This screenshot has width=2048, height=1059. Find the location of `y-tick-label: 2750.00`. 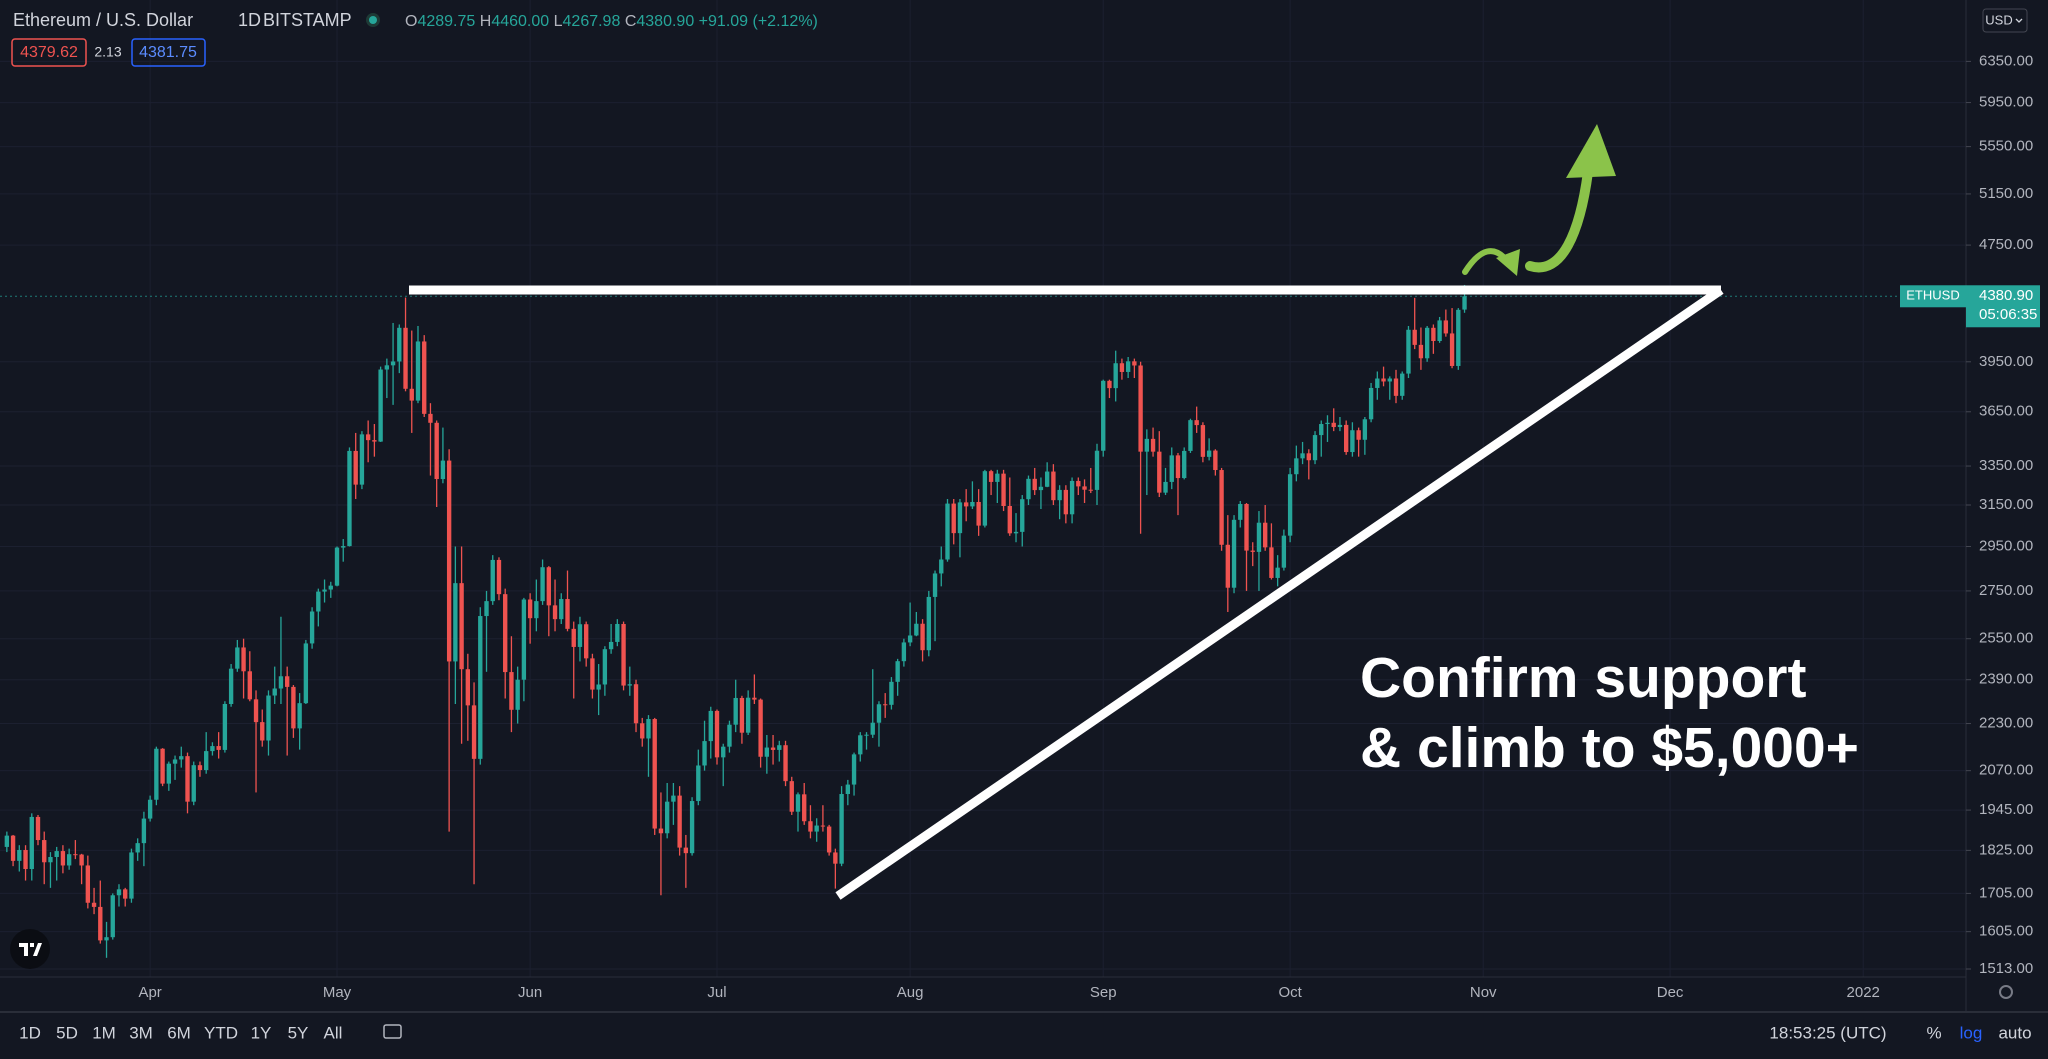

y-tick-label: 2750.00 is located at coordinates (2006, 590).